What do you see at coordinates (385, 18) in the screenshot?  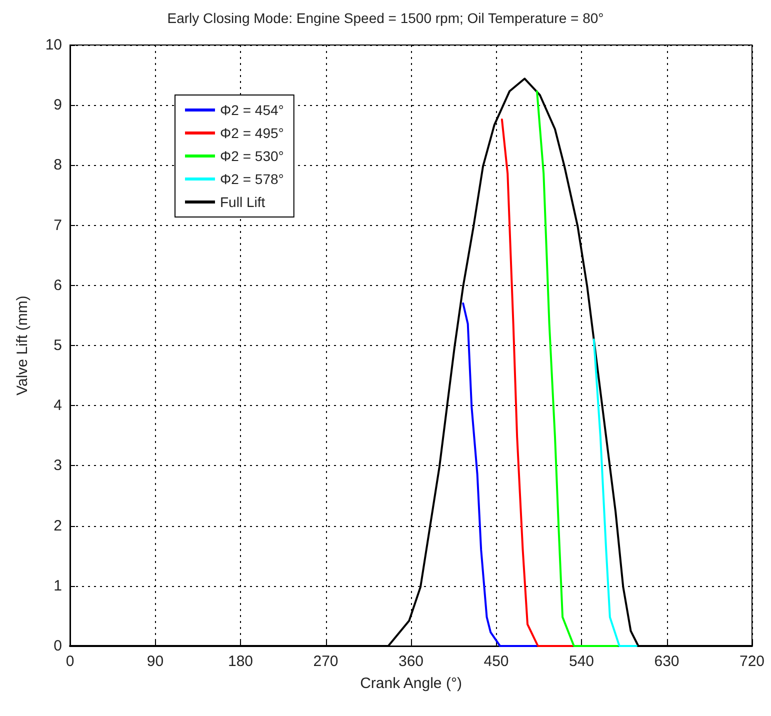 I see `chart-title: Early Closing Mode: Engine Speed = 1500 rpm; Oil Temperature = 80°` at bounding box center [385, 18].